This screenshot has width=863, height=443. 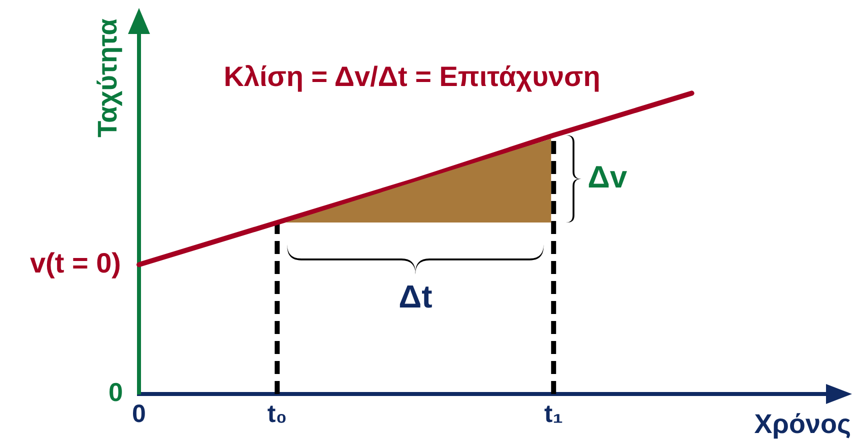 What do you see at coordinates (802, 424) in the screenshot?
I see `x-axis-title: Χρόνος` at bounding box center [802, 424].